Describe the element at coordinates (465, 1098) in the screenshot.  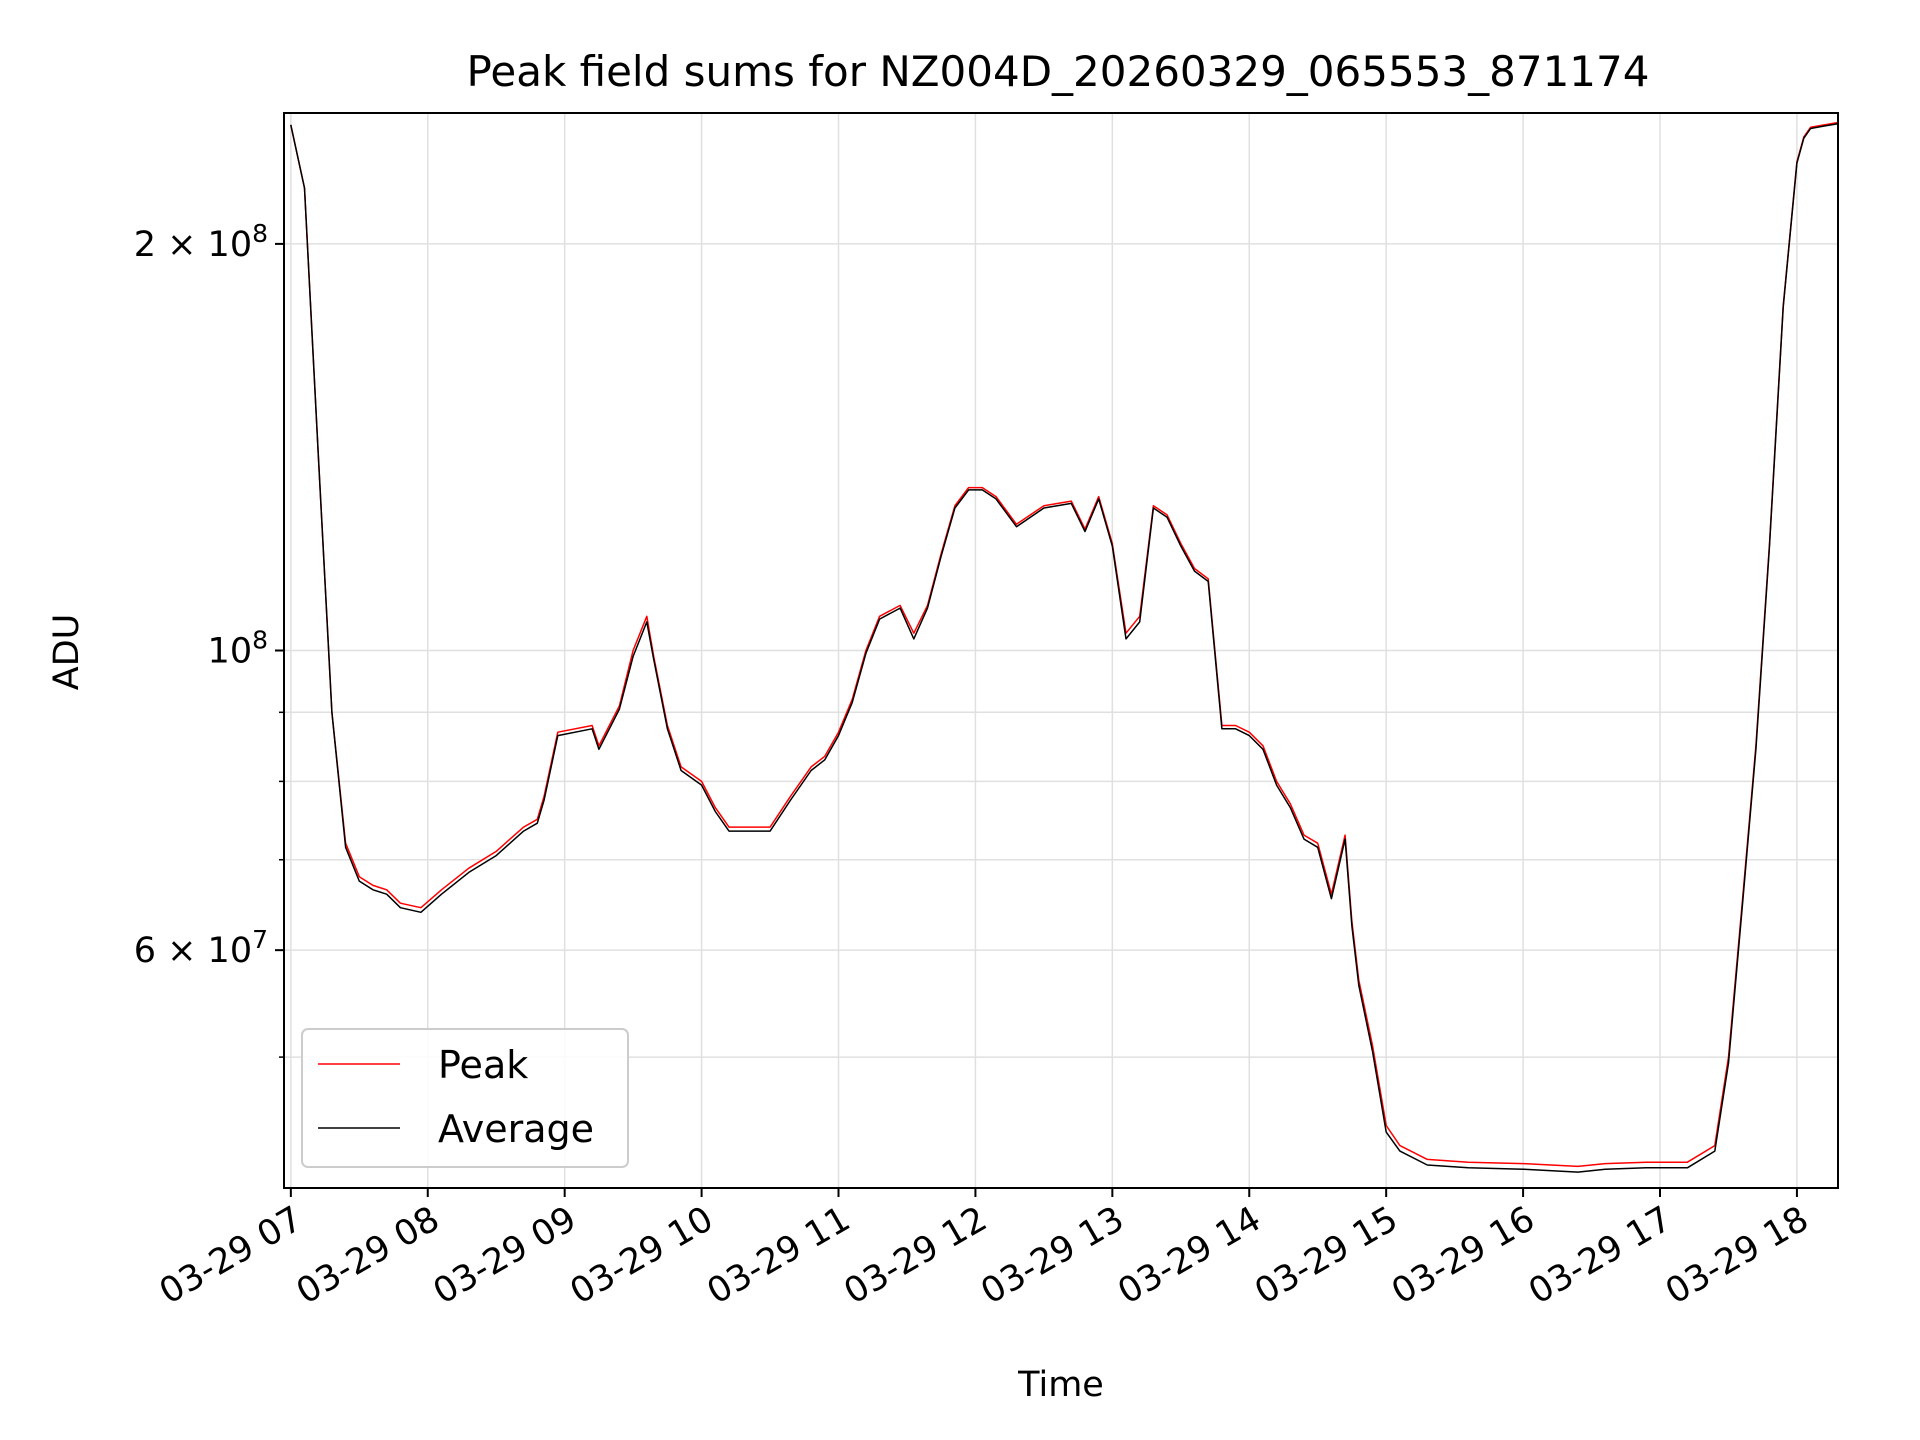
I see `legend: Peak Average` at that location.